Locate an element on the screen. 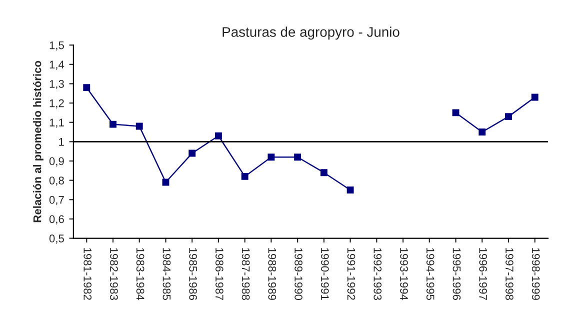 The width and height of the screenshot is (565, 322). y-tick-label: 0,8 is located at coordinates (56, 181).